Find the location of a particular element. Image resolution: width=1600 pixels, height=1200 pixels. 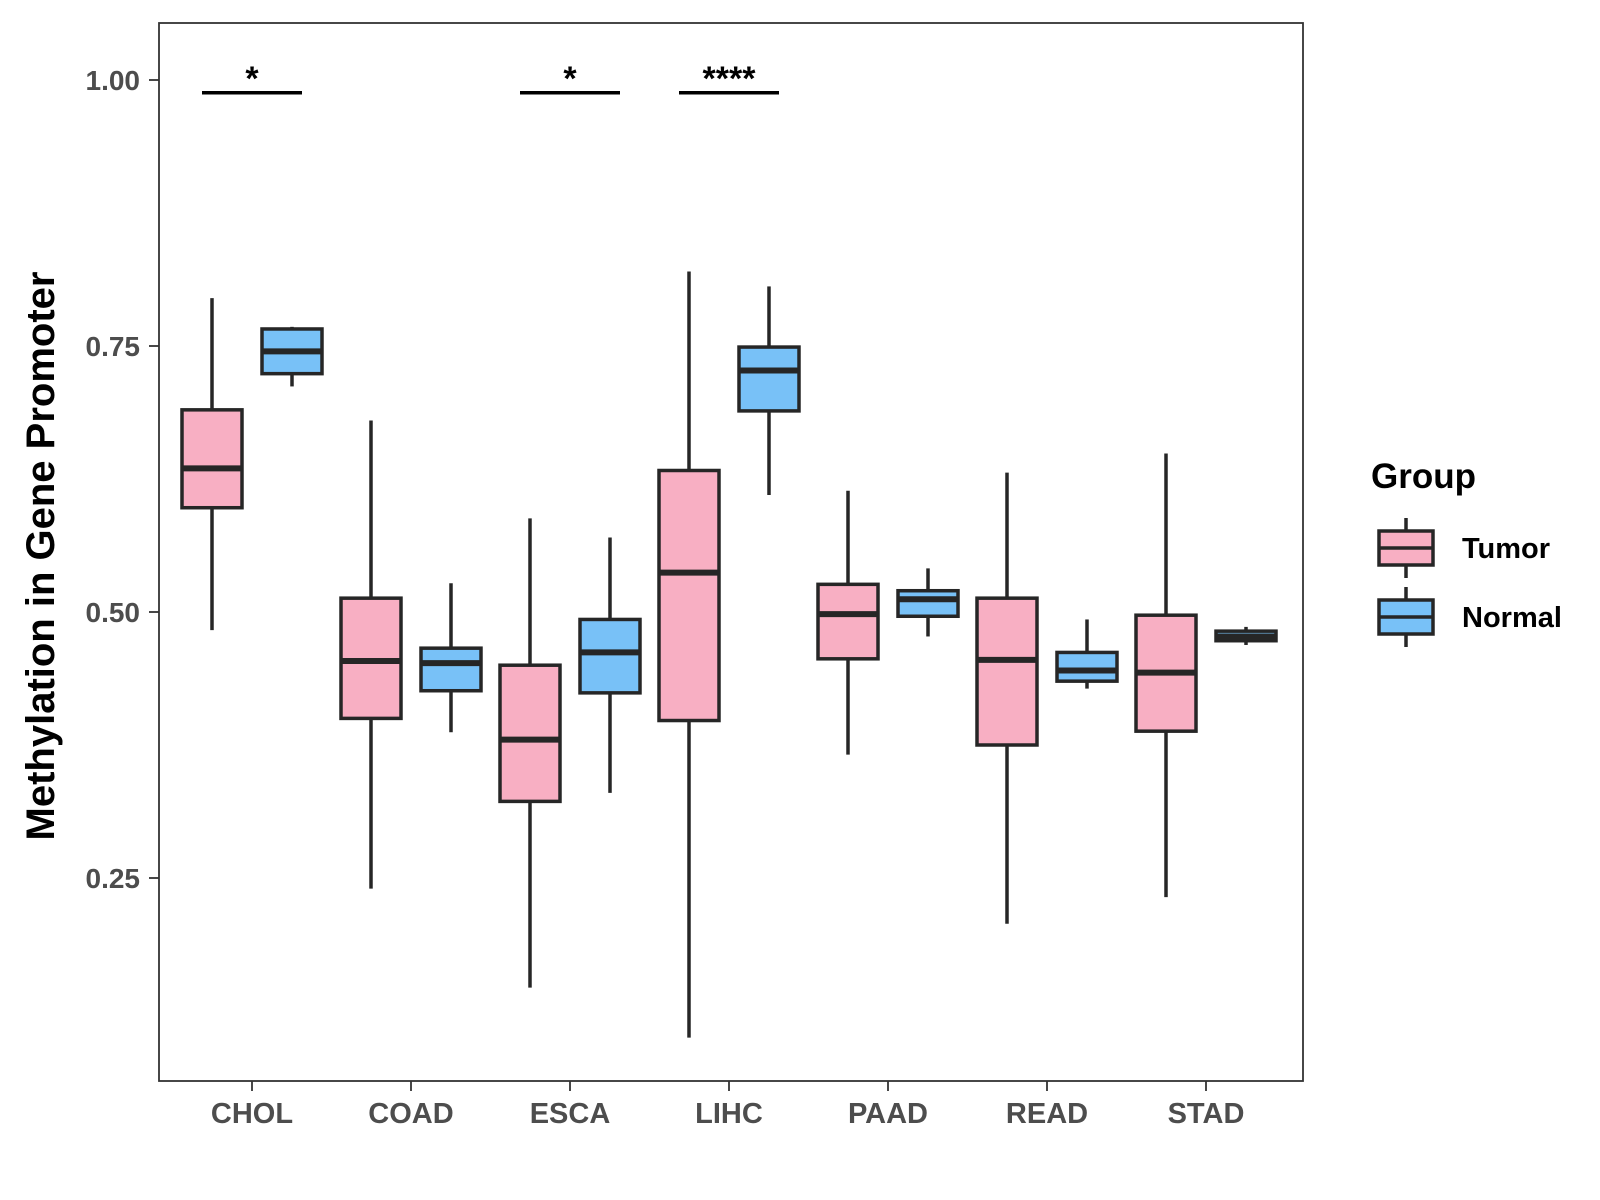

x-tick-label: COAD is located at coordinates (410, 1114).